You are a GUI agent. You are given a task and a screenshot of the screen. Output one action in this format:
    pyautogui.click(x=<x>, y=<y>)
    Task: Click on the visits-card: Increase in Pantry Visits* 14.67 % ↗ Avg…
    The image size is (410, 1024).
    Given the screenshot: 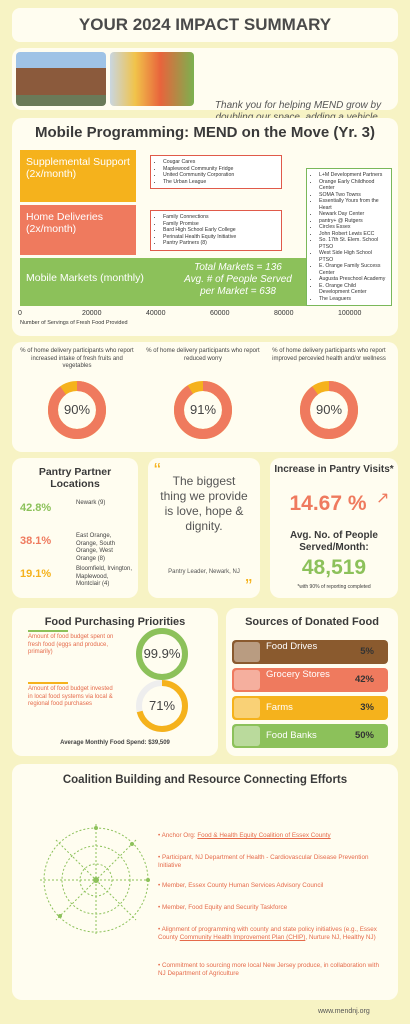 What is the action you would take?
    pyautogui.click(x=334, y=528)
    